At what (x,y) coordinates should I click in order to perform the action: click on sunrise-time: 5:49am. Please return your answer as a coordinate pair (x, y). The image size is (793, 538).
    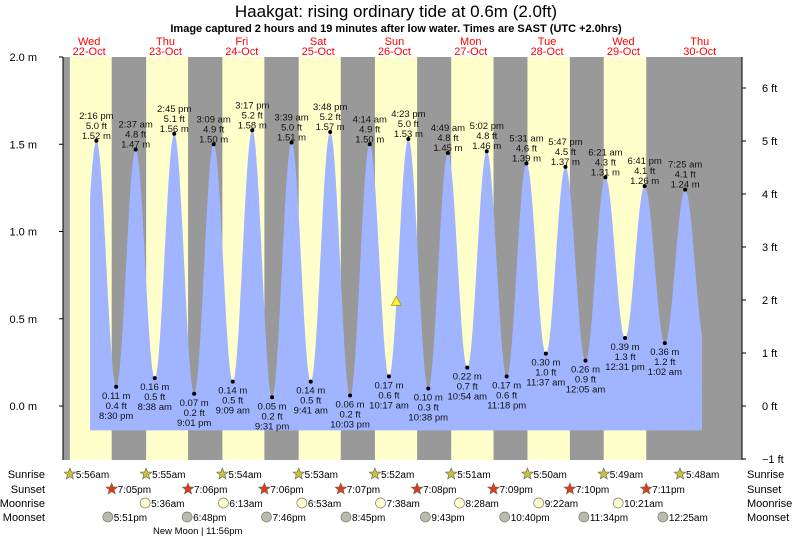
    Looking at the image, I should click on (626, 475).